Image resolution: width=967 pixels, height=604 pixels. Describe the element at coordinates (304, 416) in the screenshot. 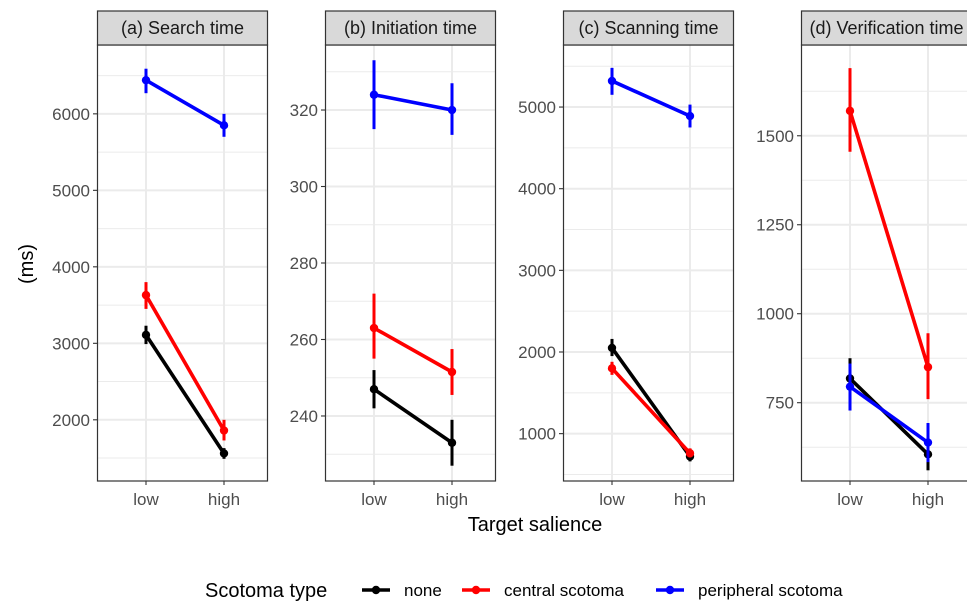

I see `y-tick-label: 240` at that location.